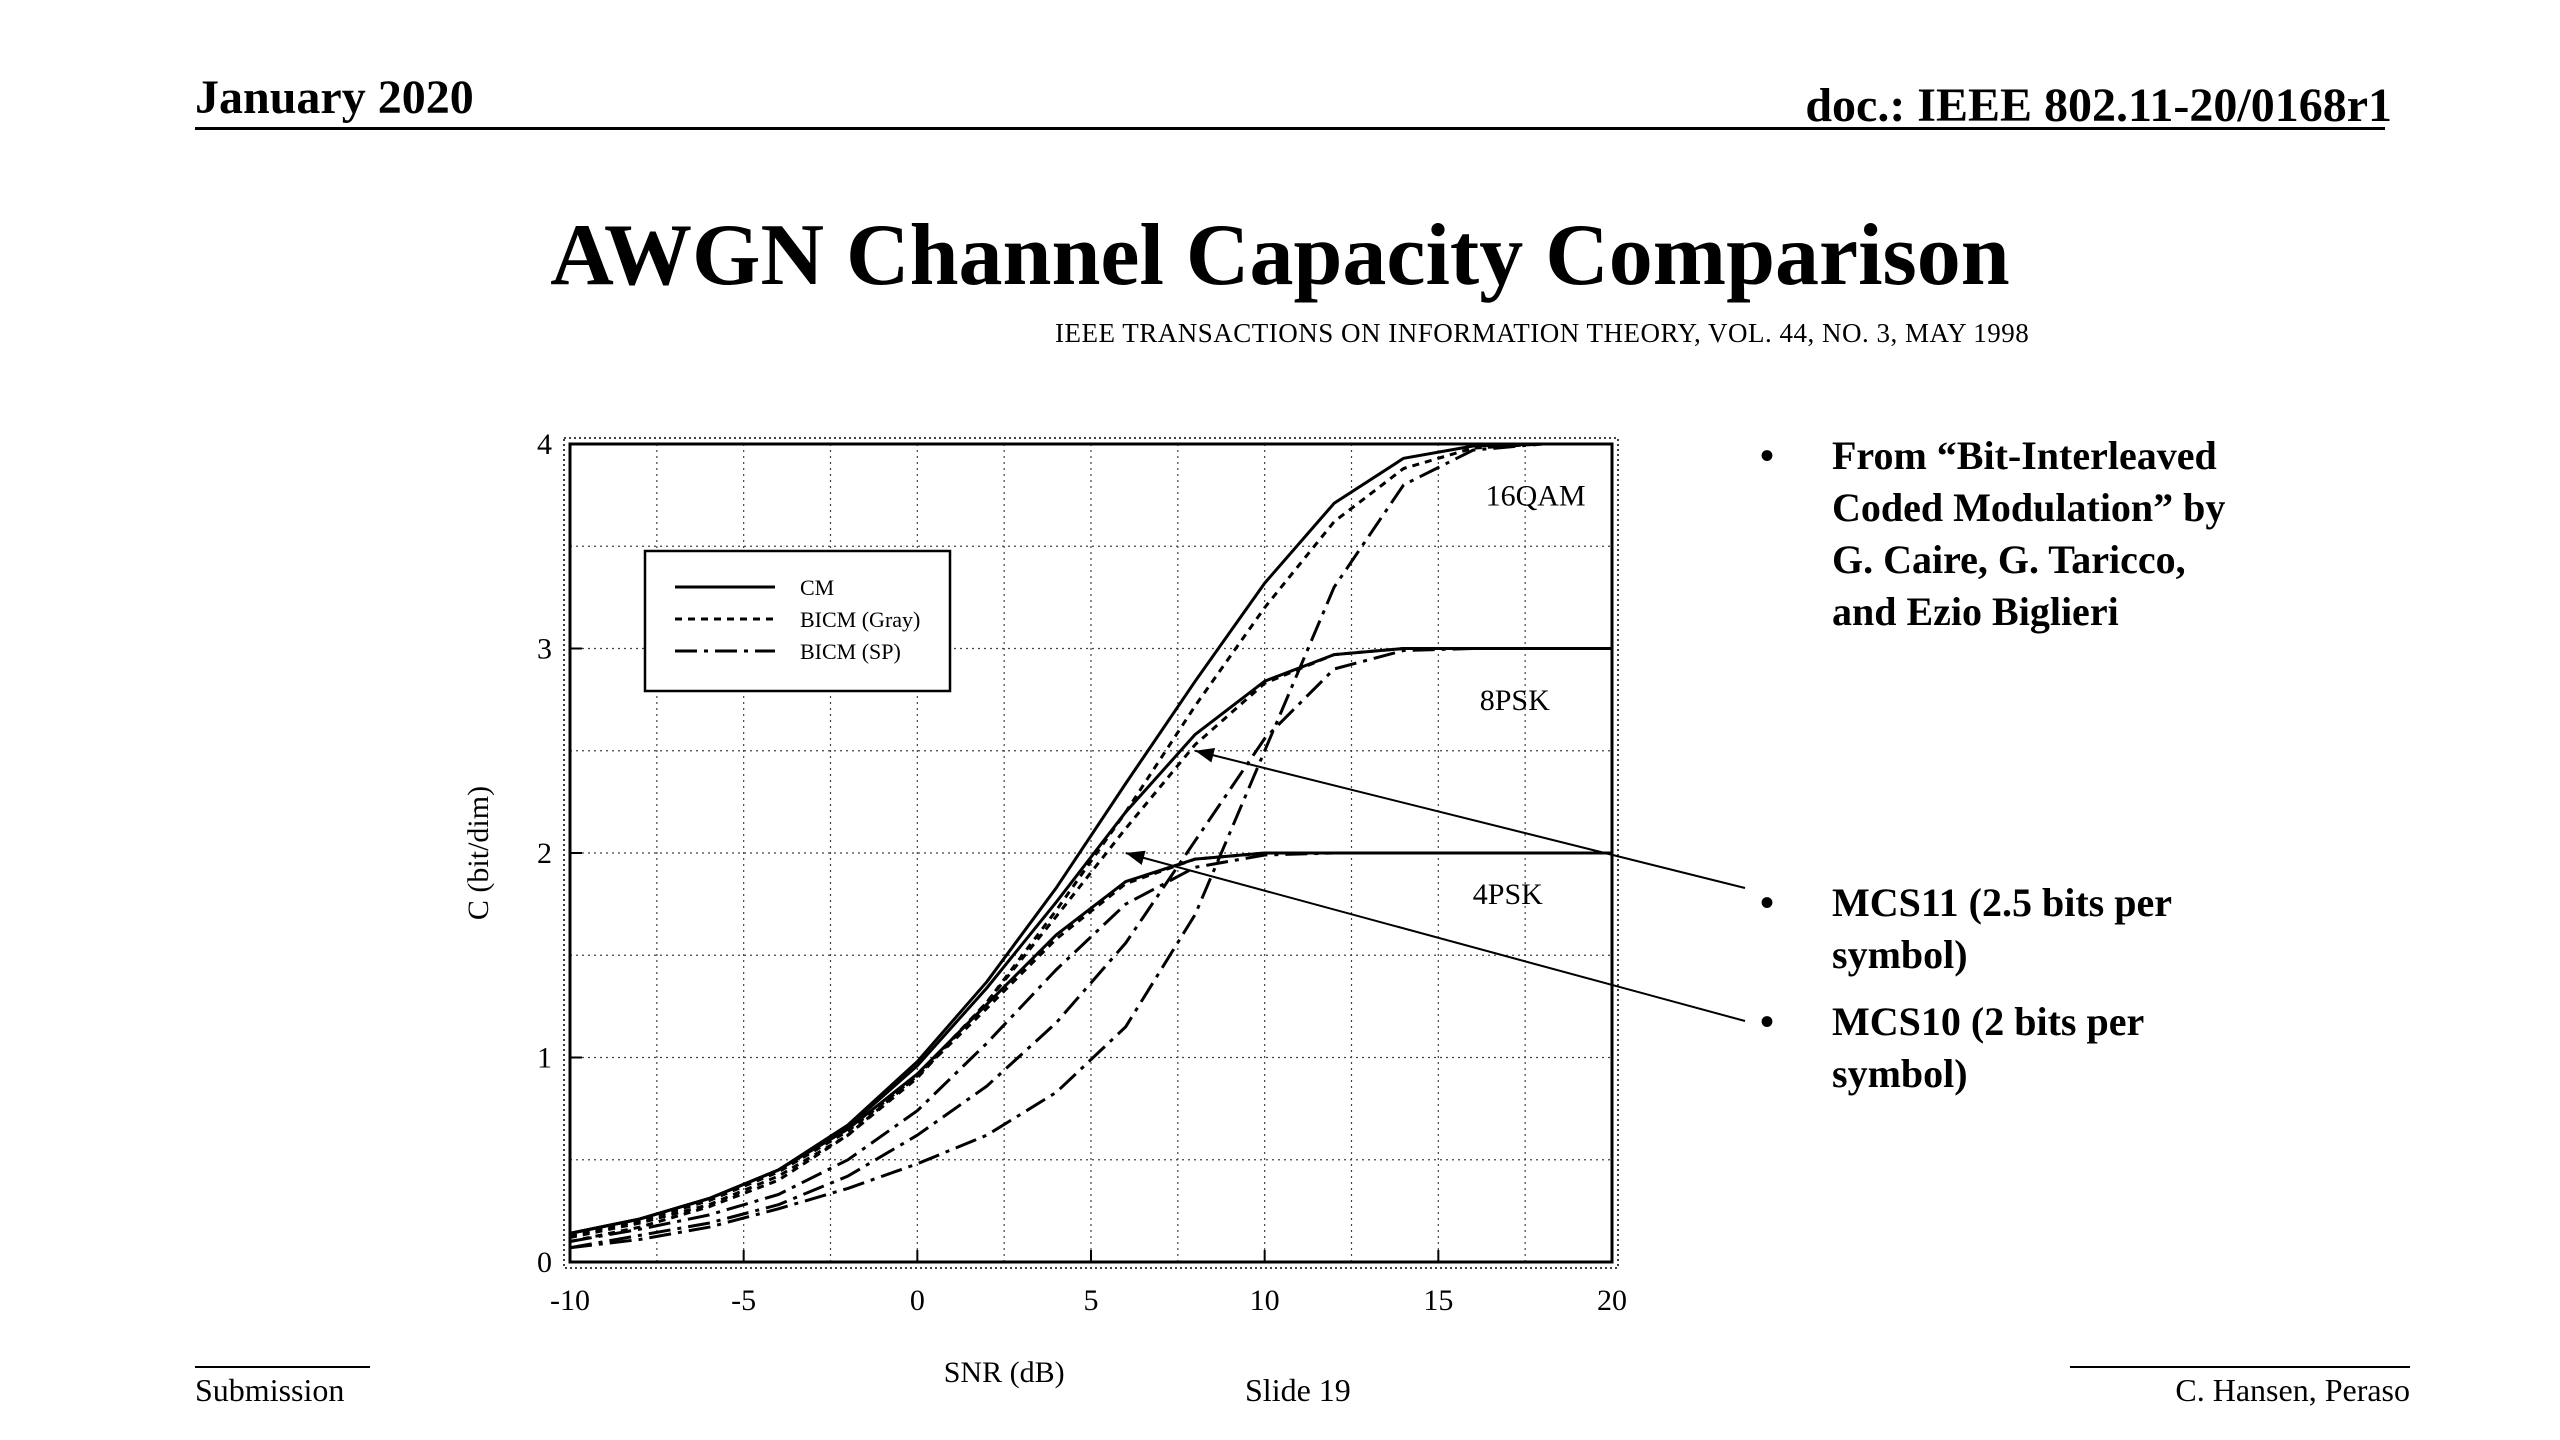 The width and height of the screenshot is (2560, 1440). Describe the element at coordinates (270, 1390) in the screenshot. I see `footer-submission: Submission` at that location.